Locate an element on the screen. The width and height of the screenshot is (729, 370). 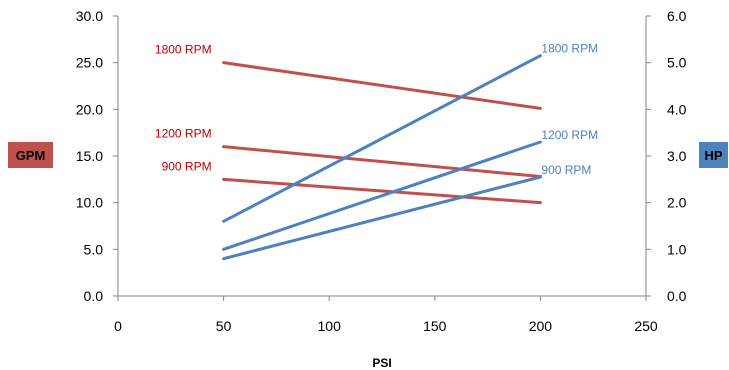
y-left-tick-label: 10.0 is located at coordinates (89, 203).